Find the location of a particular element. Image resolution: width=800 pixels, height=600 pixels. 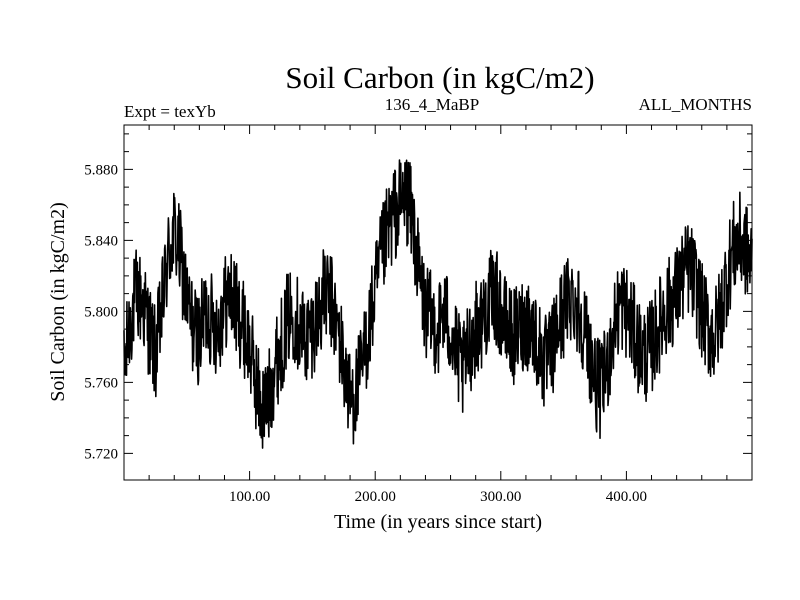

experiment-label: Expt = texYb is located at coordinates (170, 111).